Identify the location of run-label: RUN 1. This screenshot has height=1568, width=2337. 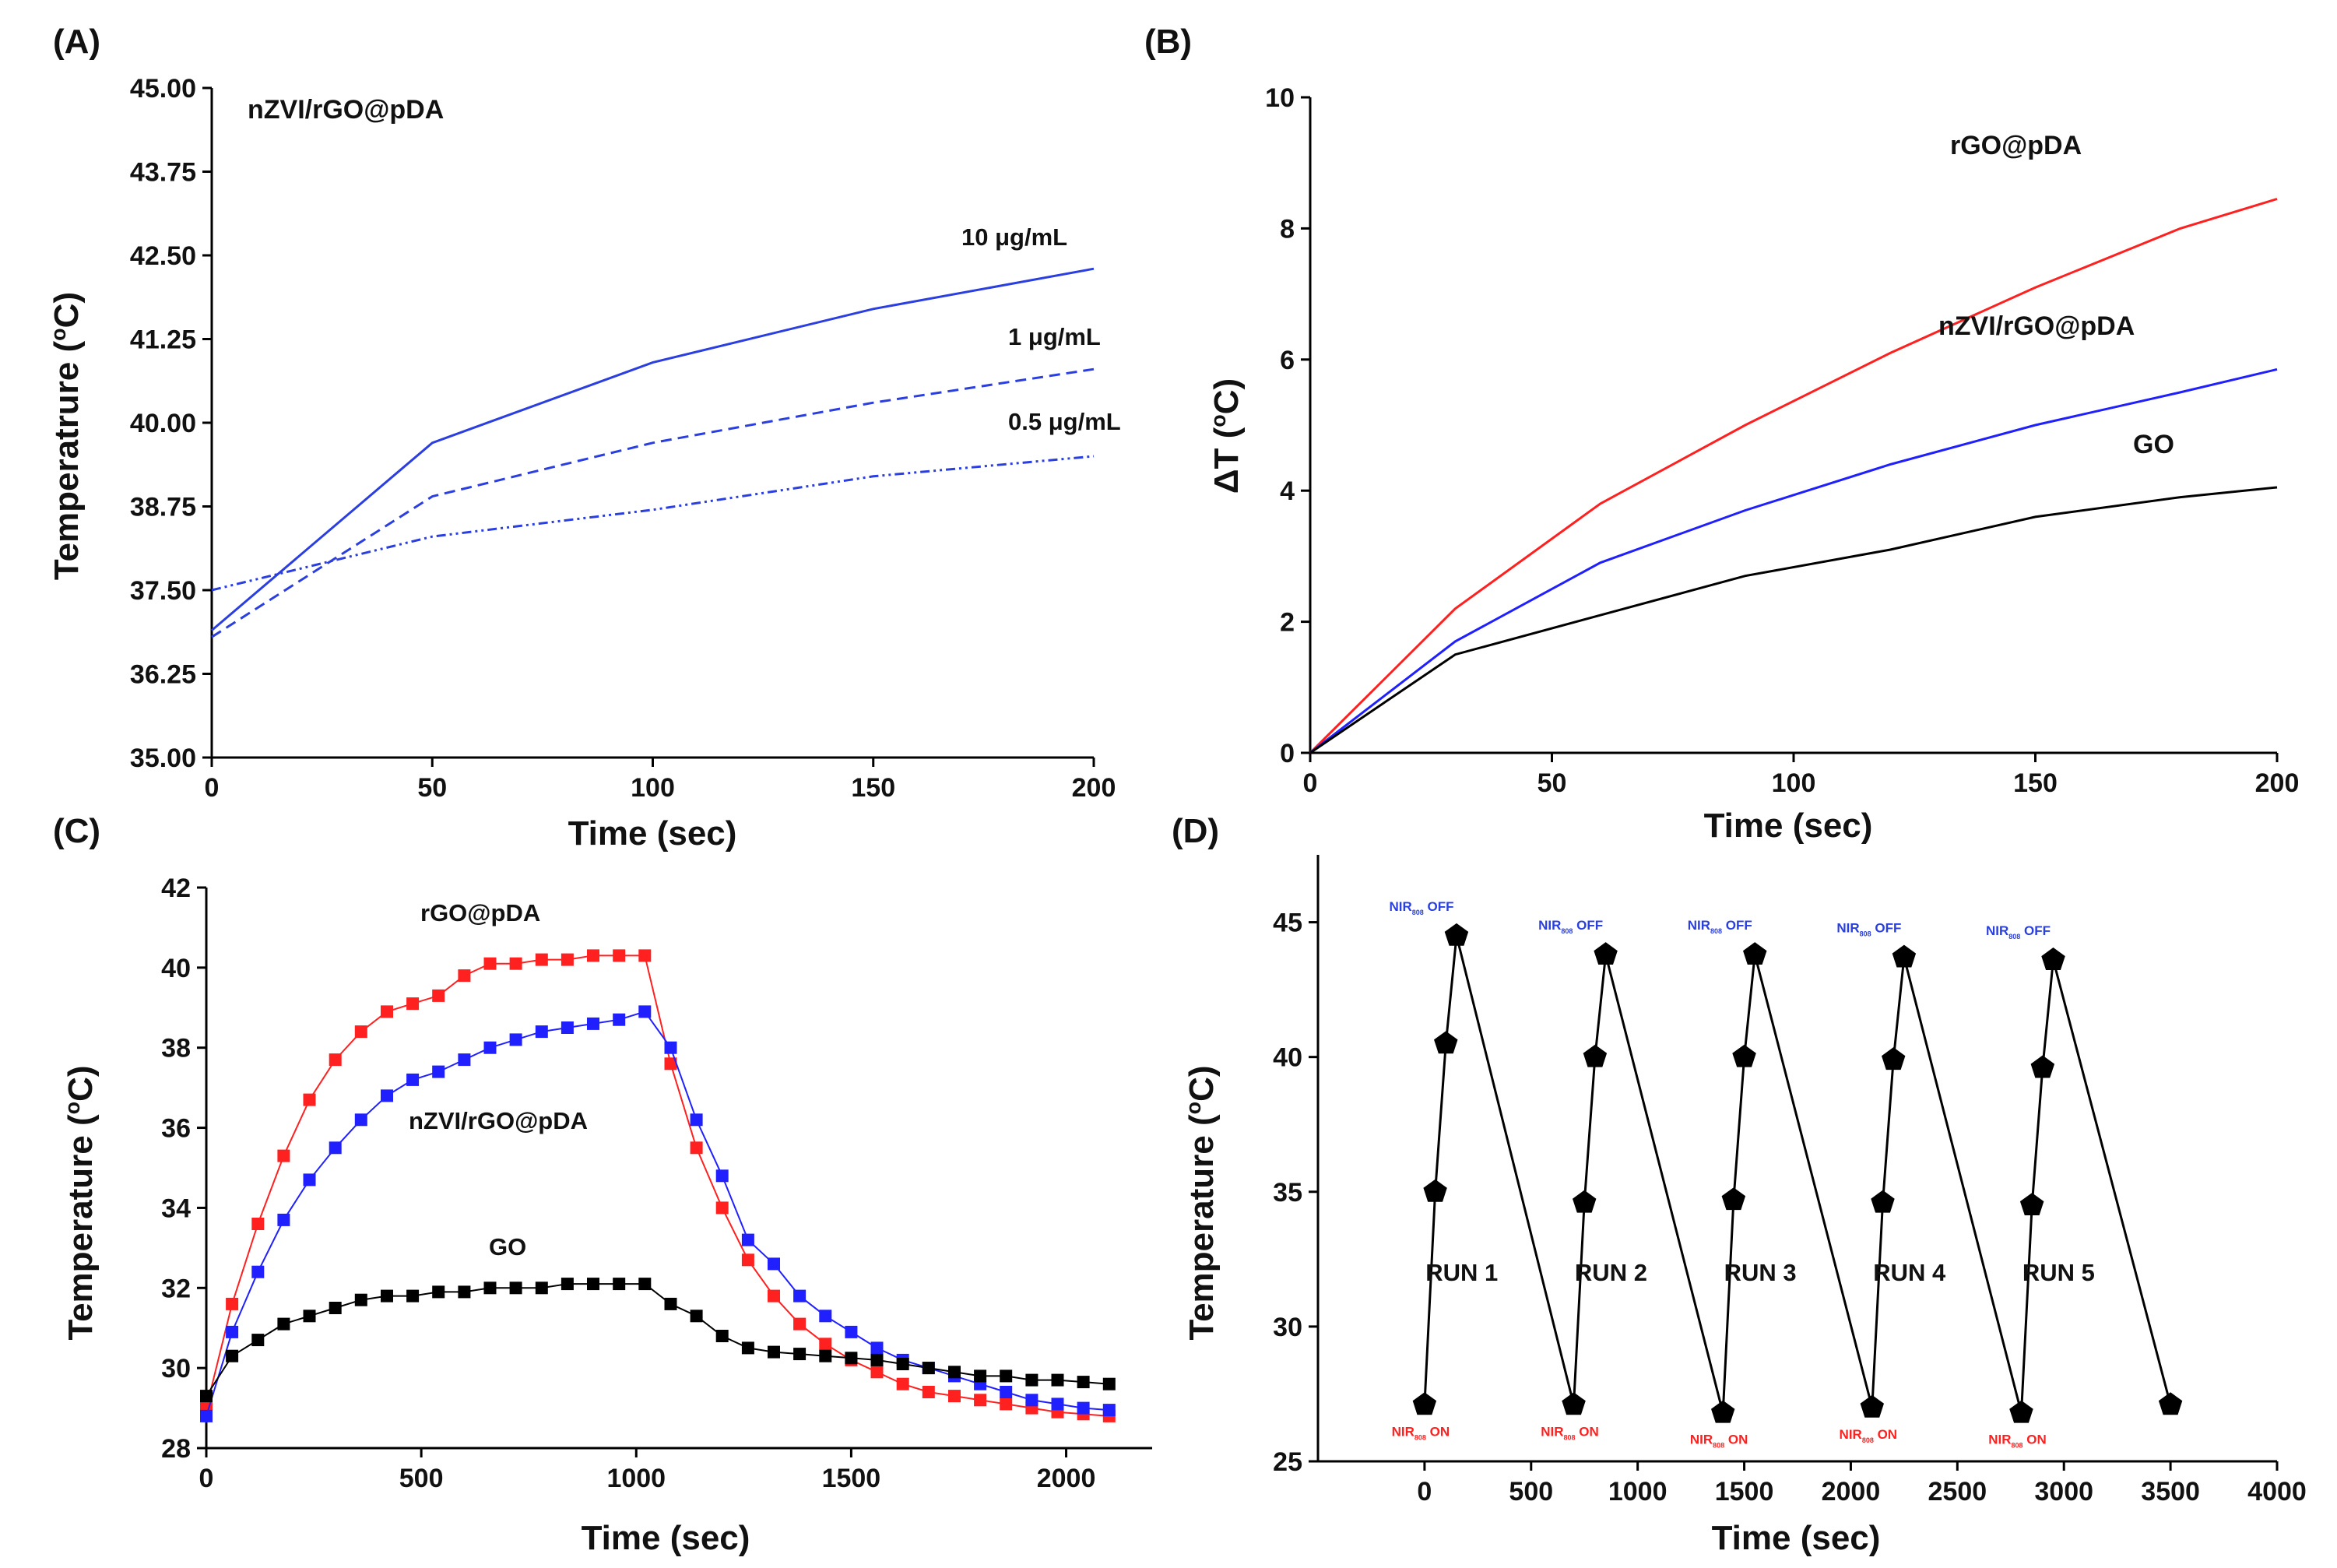
(1462, 1272).